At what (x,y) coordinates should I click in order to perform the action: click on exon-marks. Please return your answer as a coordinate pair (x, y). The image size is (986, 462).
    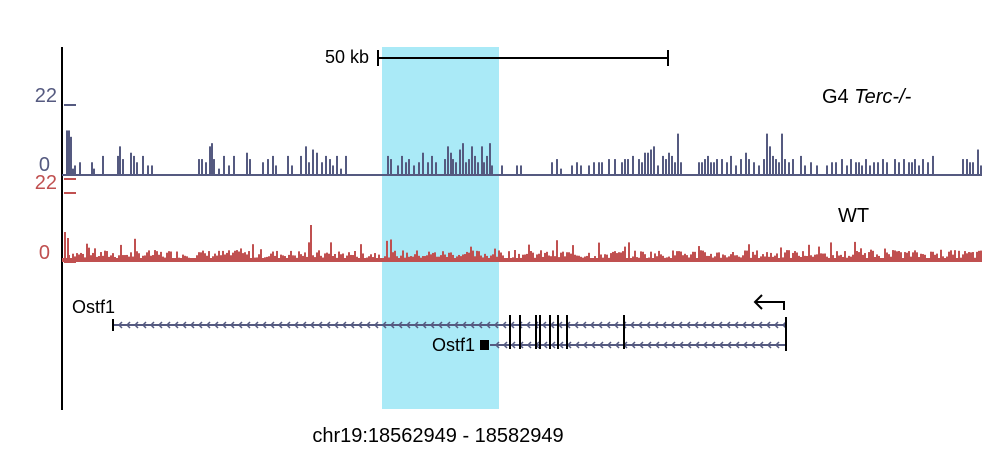
    Looking at the image, I should click on (648, 333).